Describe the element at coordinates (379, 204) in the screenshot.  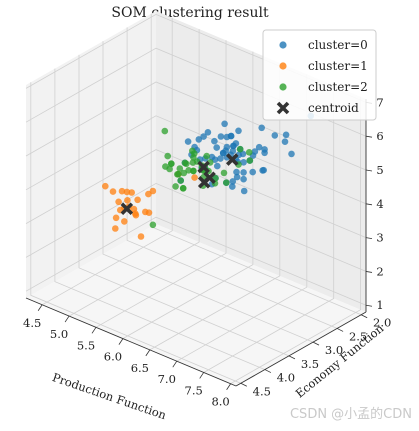
I see `z-tick-label: 4` at that location.